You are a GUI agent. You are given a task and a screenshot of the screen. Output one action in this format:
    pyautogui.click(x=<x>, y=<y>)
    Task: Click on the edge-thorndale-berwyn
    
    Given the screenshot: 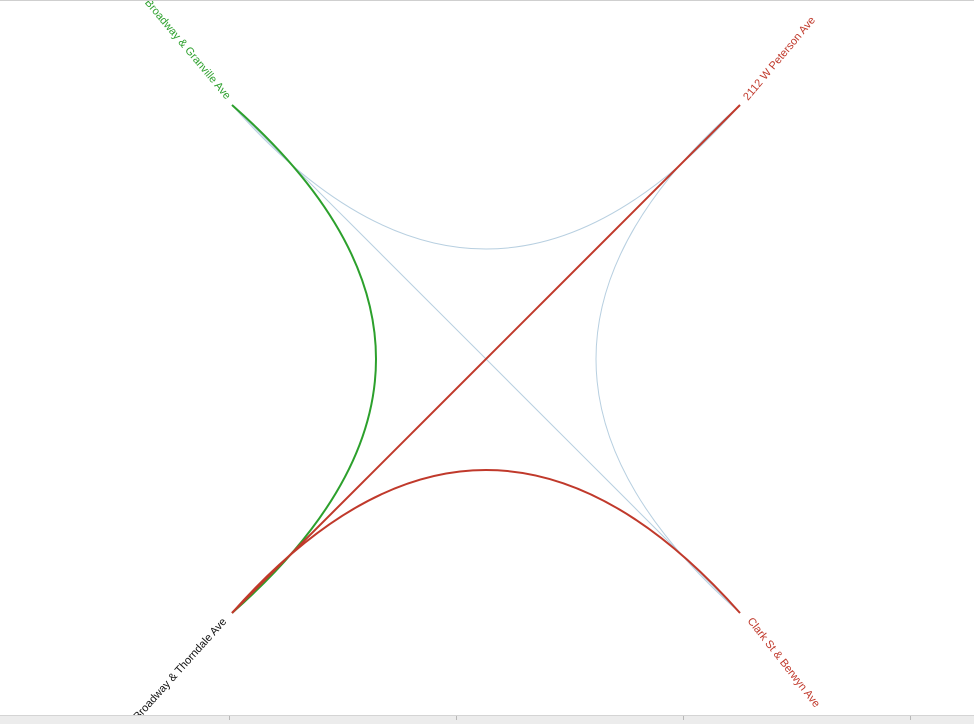 What is the action you would take?
    pyautogui.click(x=486, y=541)
    